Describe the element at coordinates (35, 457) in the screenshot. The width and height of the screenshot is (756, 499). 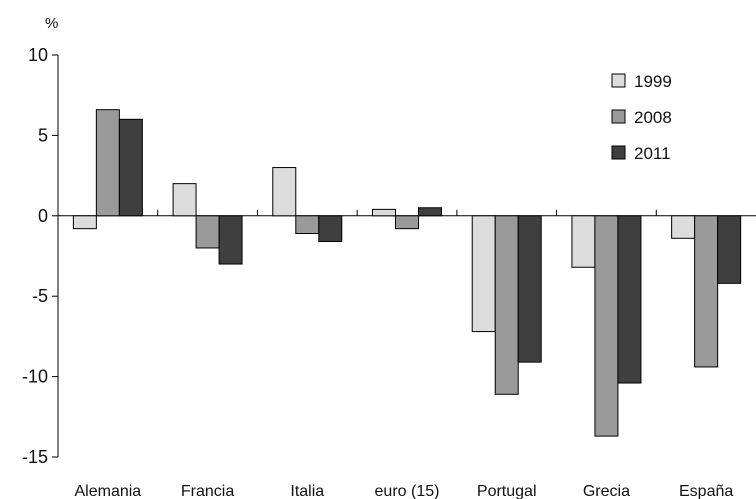
I see `y-tick-label: -15` at that location.